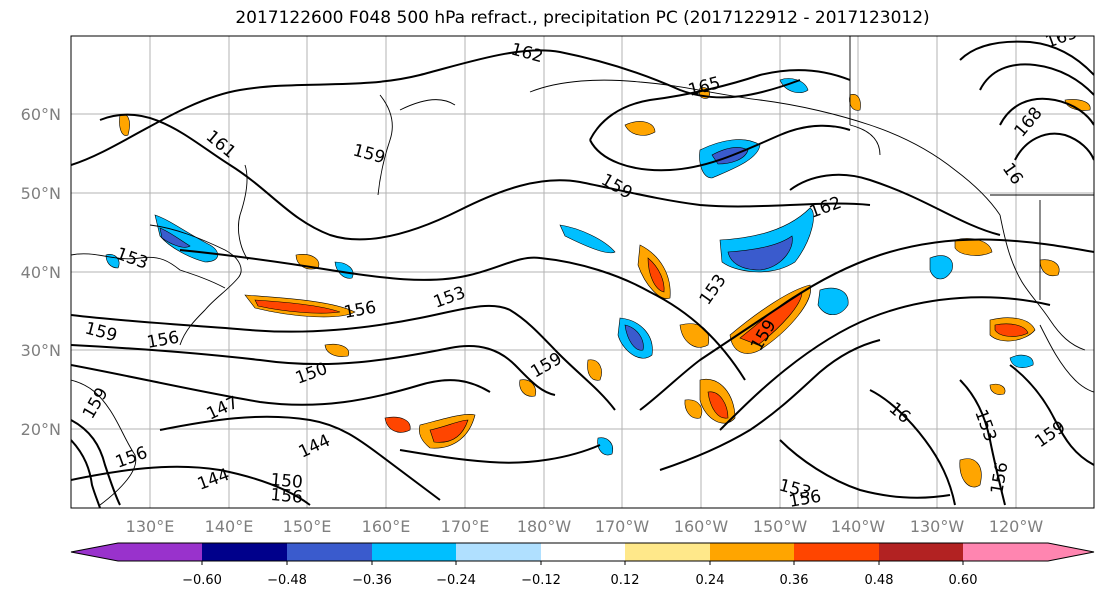 The image size is (1105, 601). What do you see at coordinates (372, 580) in the screenshot?
I see `colorbar-tick-label: −0.36` at bounding box center [372, 580].